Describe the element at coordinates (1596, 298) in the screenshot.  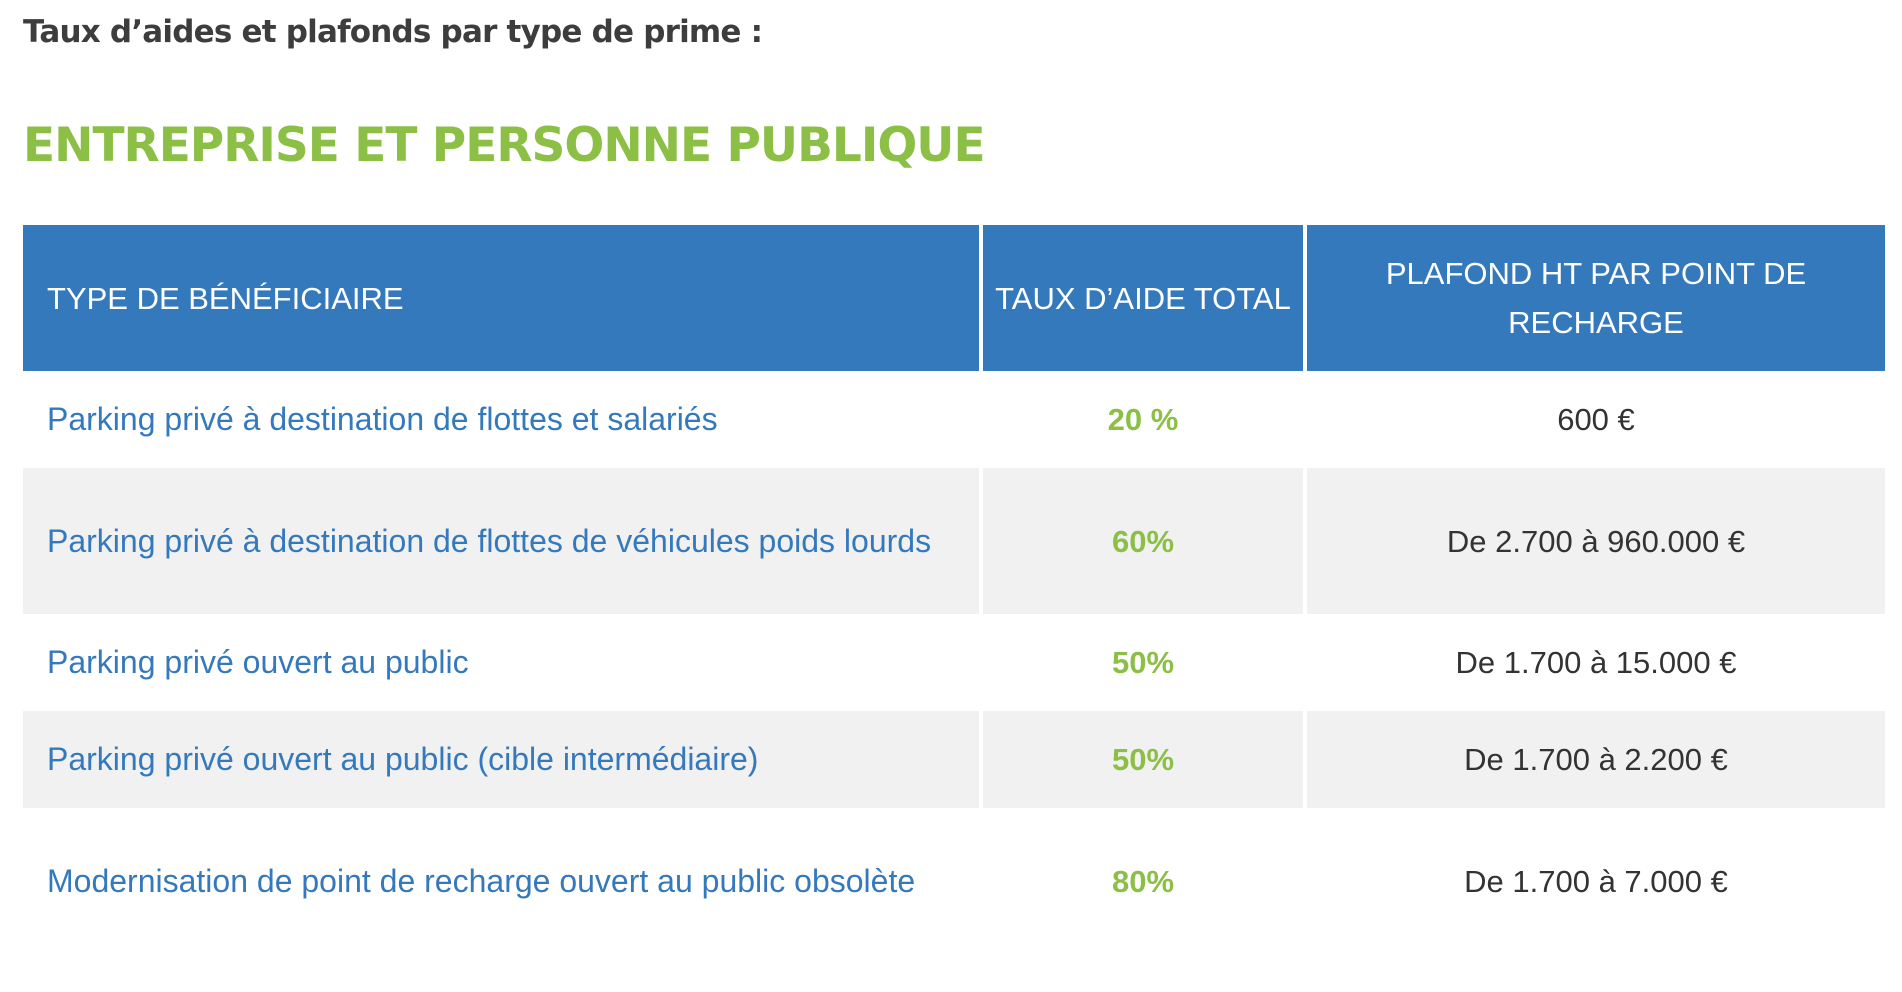
I see `header-cap-per-charging-point: PLAFOND HT PAR POINT DE RECHARGE` at that location.